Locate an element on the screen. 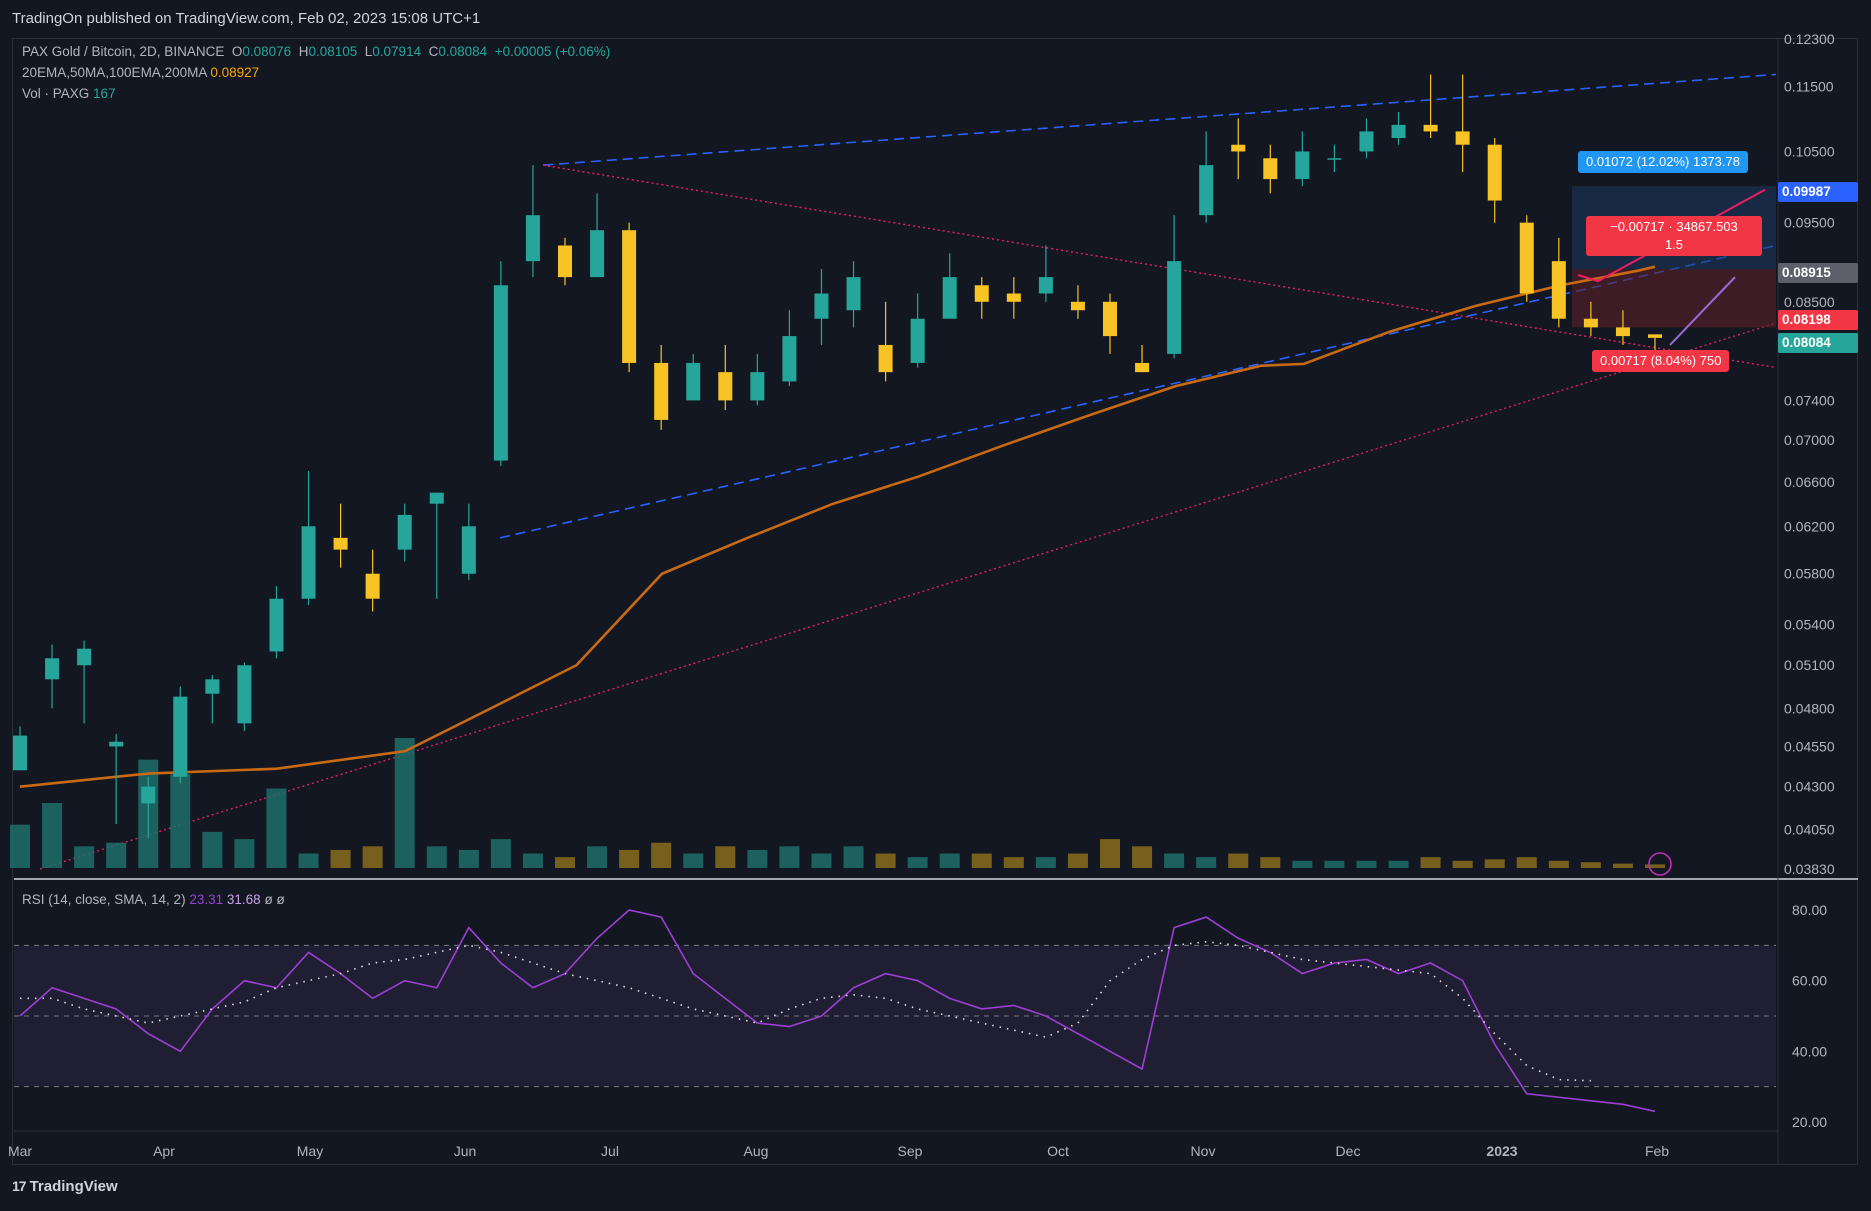  change-value: +0.00005 (+0.06%) is located at coordinates (552, 51).